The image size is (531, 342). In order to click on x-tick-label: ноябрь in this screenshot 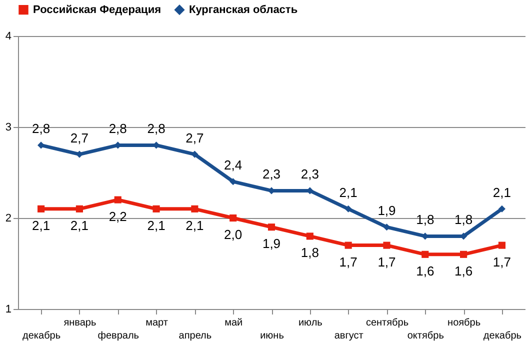, I will do `click(464, 323)`.